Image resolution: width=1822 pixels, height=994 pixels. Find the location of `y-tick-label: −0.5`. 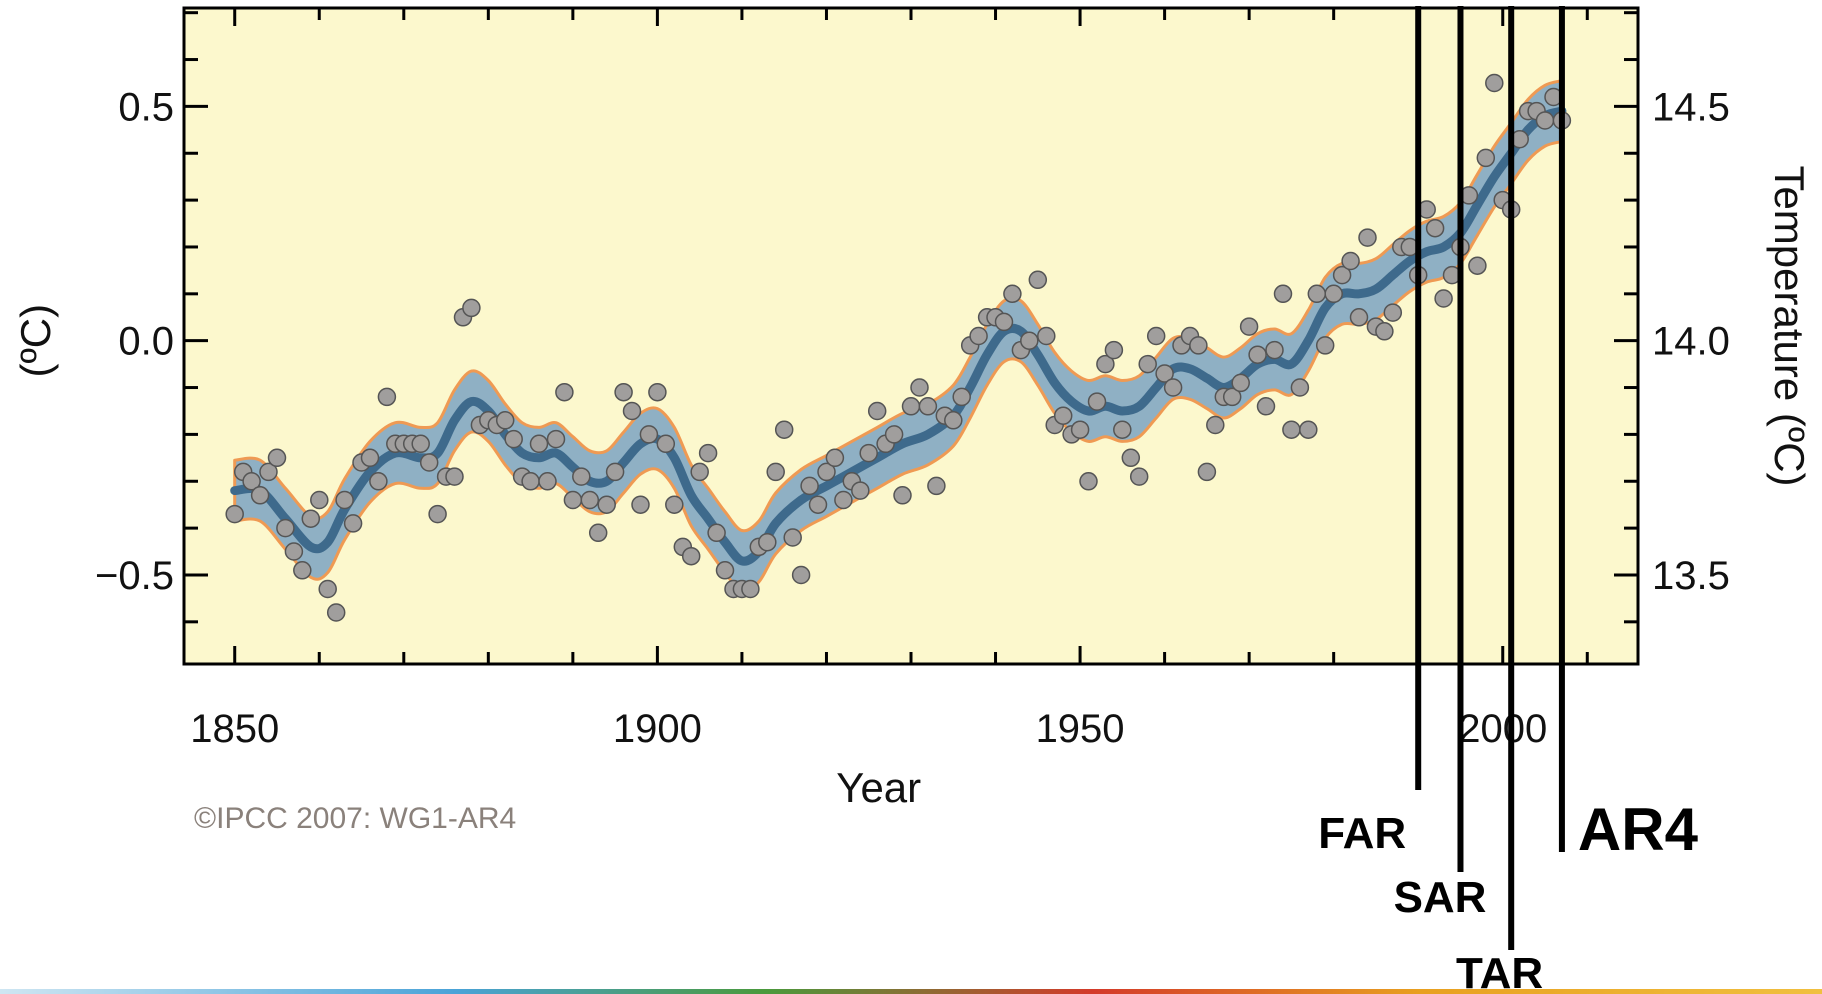

y-tick-label: −0.5 is located at coordinates (134, 576).